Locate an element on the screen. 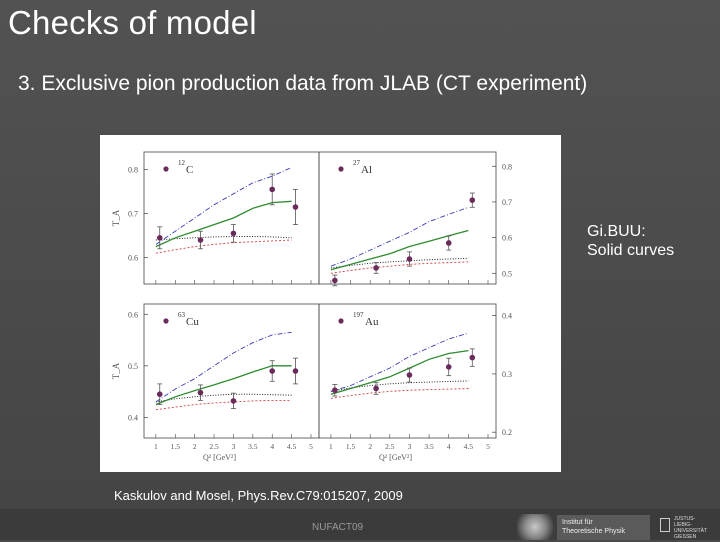  curve-dashed-Au is located at coordinates (399, 393).